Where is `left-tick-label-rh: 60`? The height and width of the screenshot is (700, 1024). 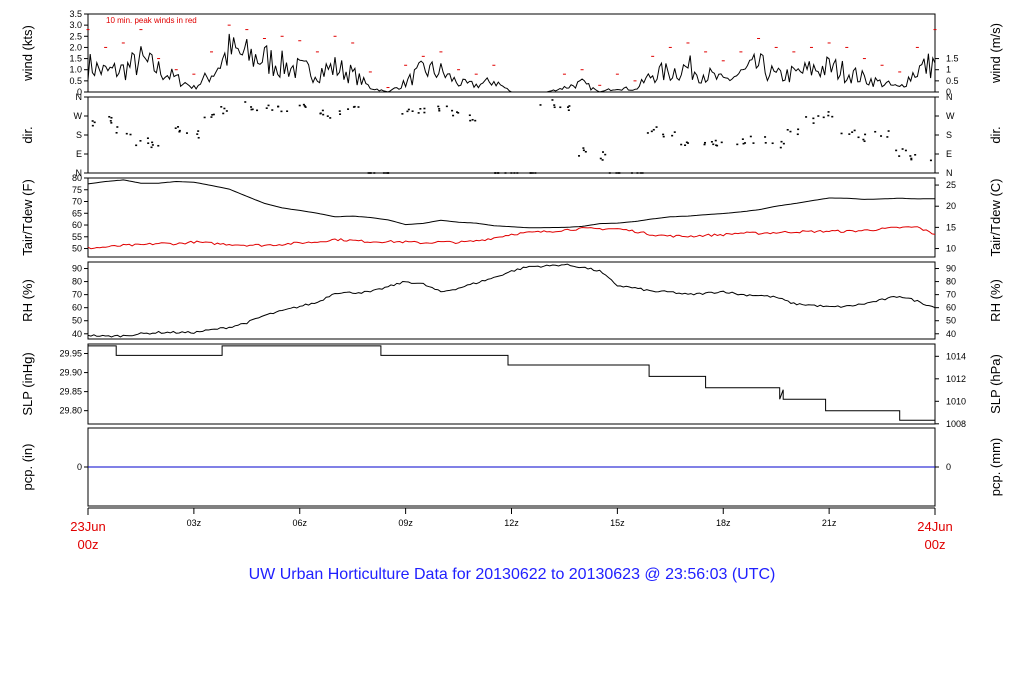 left-tick-label-rh: 60 is located at coordinates (77, 308).